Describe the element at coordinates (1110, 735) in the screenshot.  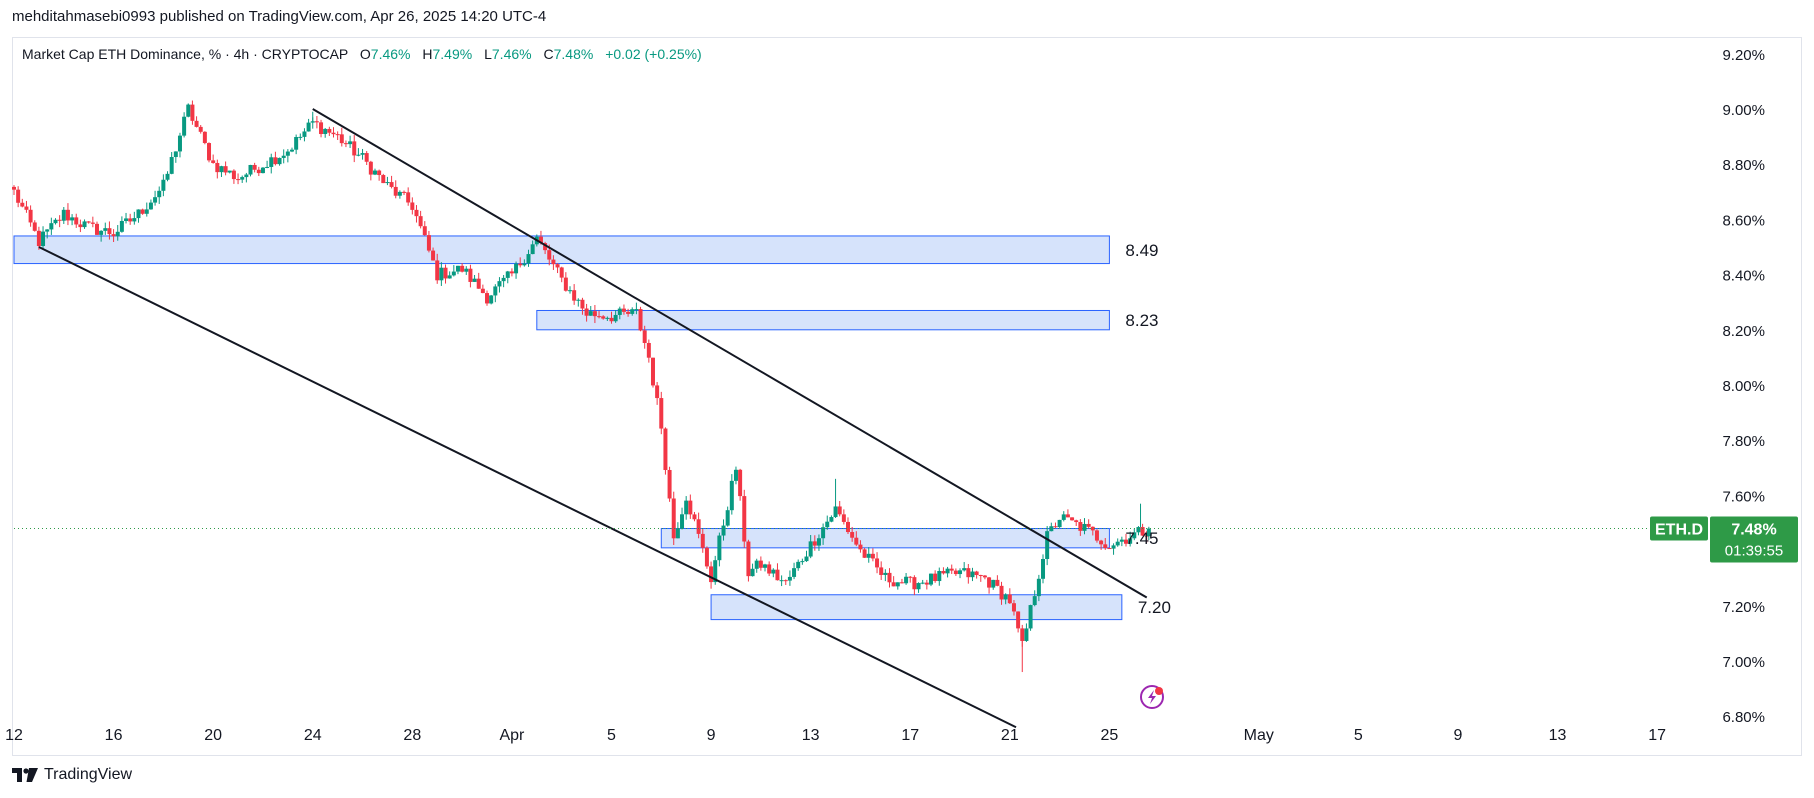
I see `x-tick-label: 25` at that location.